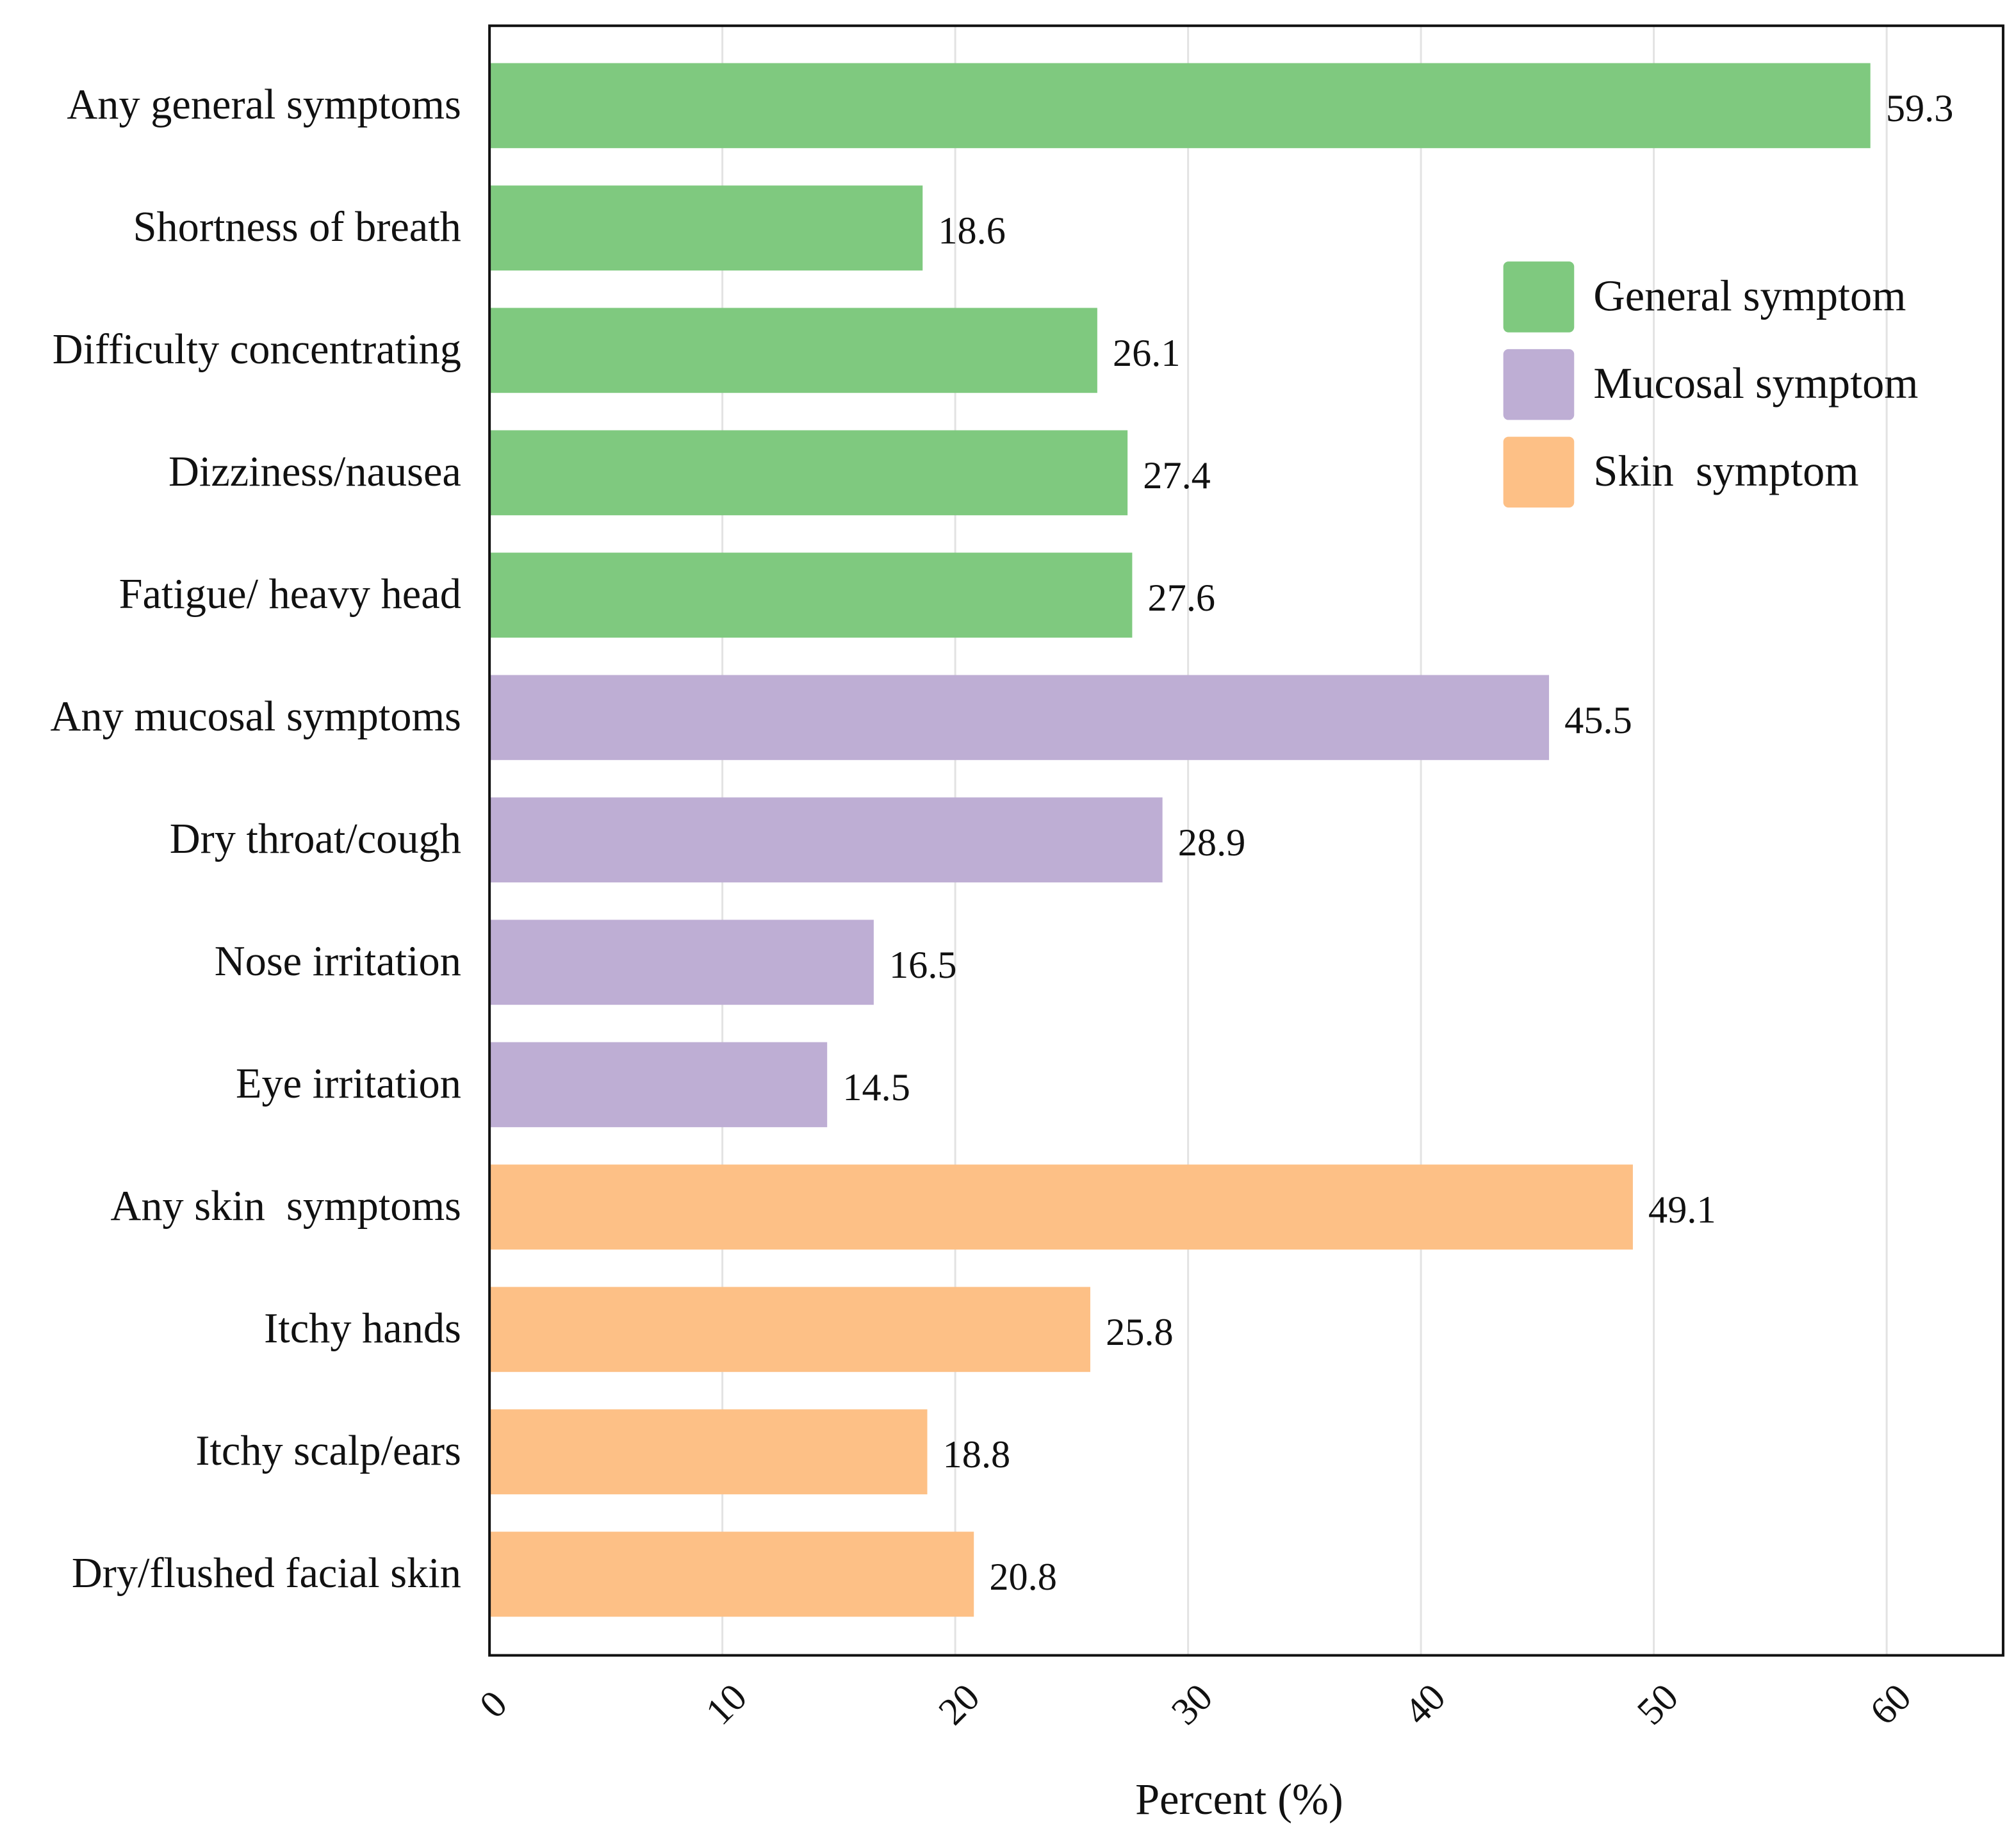 The image size is (2016, 1837). I want to click on x-tick-label: 10, so click(726, 1704).